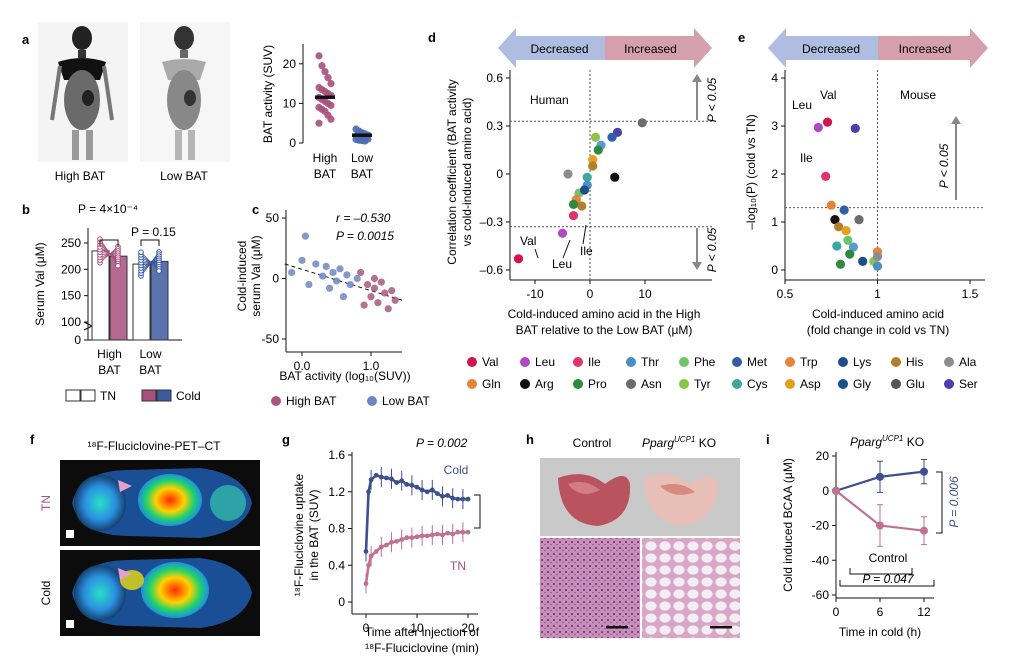 The image size is (1024, 660). Describe the element at coordinates (184, 176) in the screenshot. I see `image-label-low-bat: Low BAT` at that location.